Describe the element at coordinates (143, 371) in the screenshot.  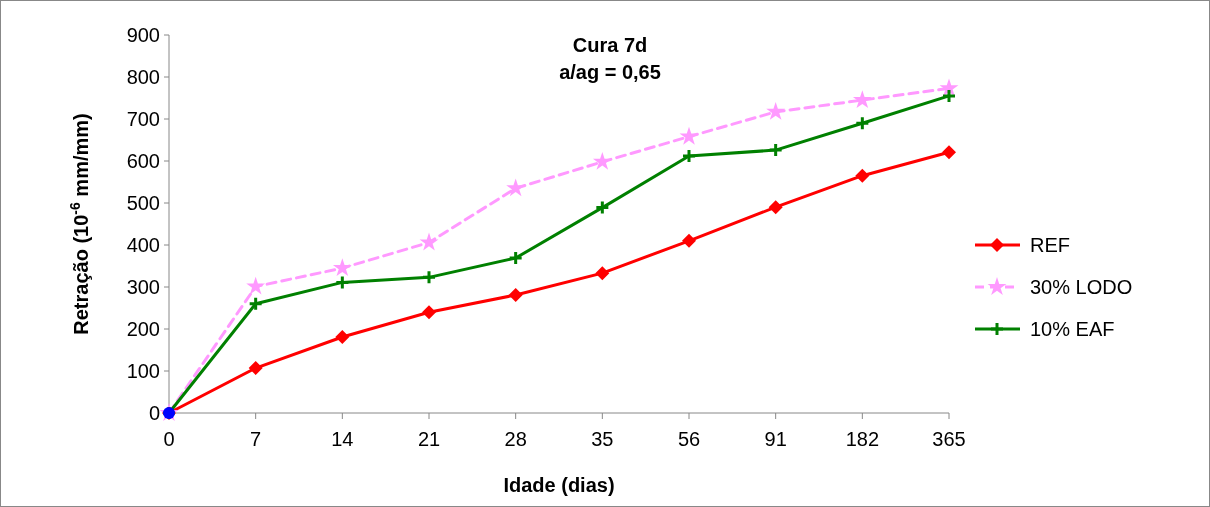
I see `y-tick-label: 100` at that location.